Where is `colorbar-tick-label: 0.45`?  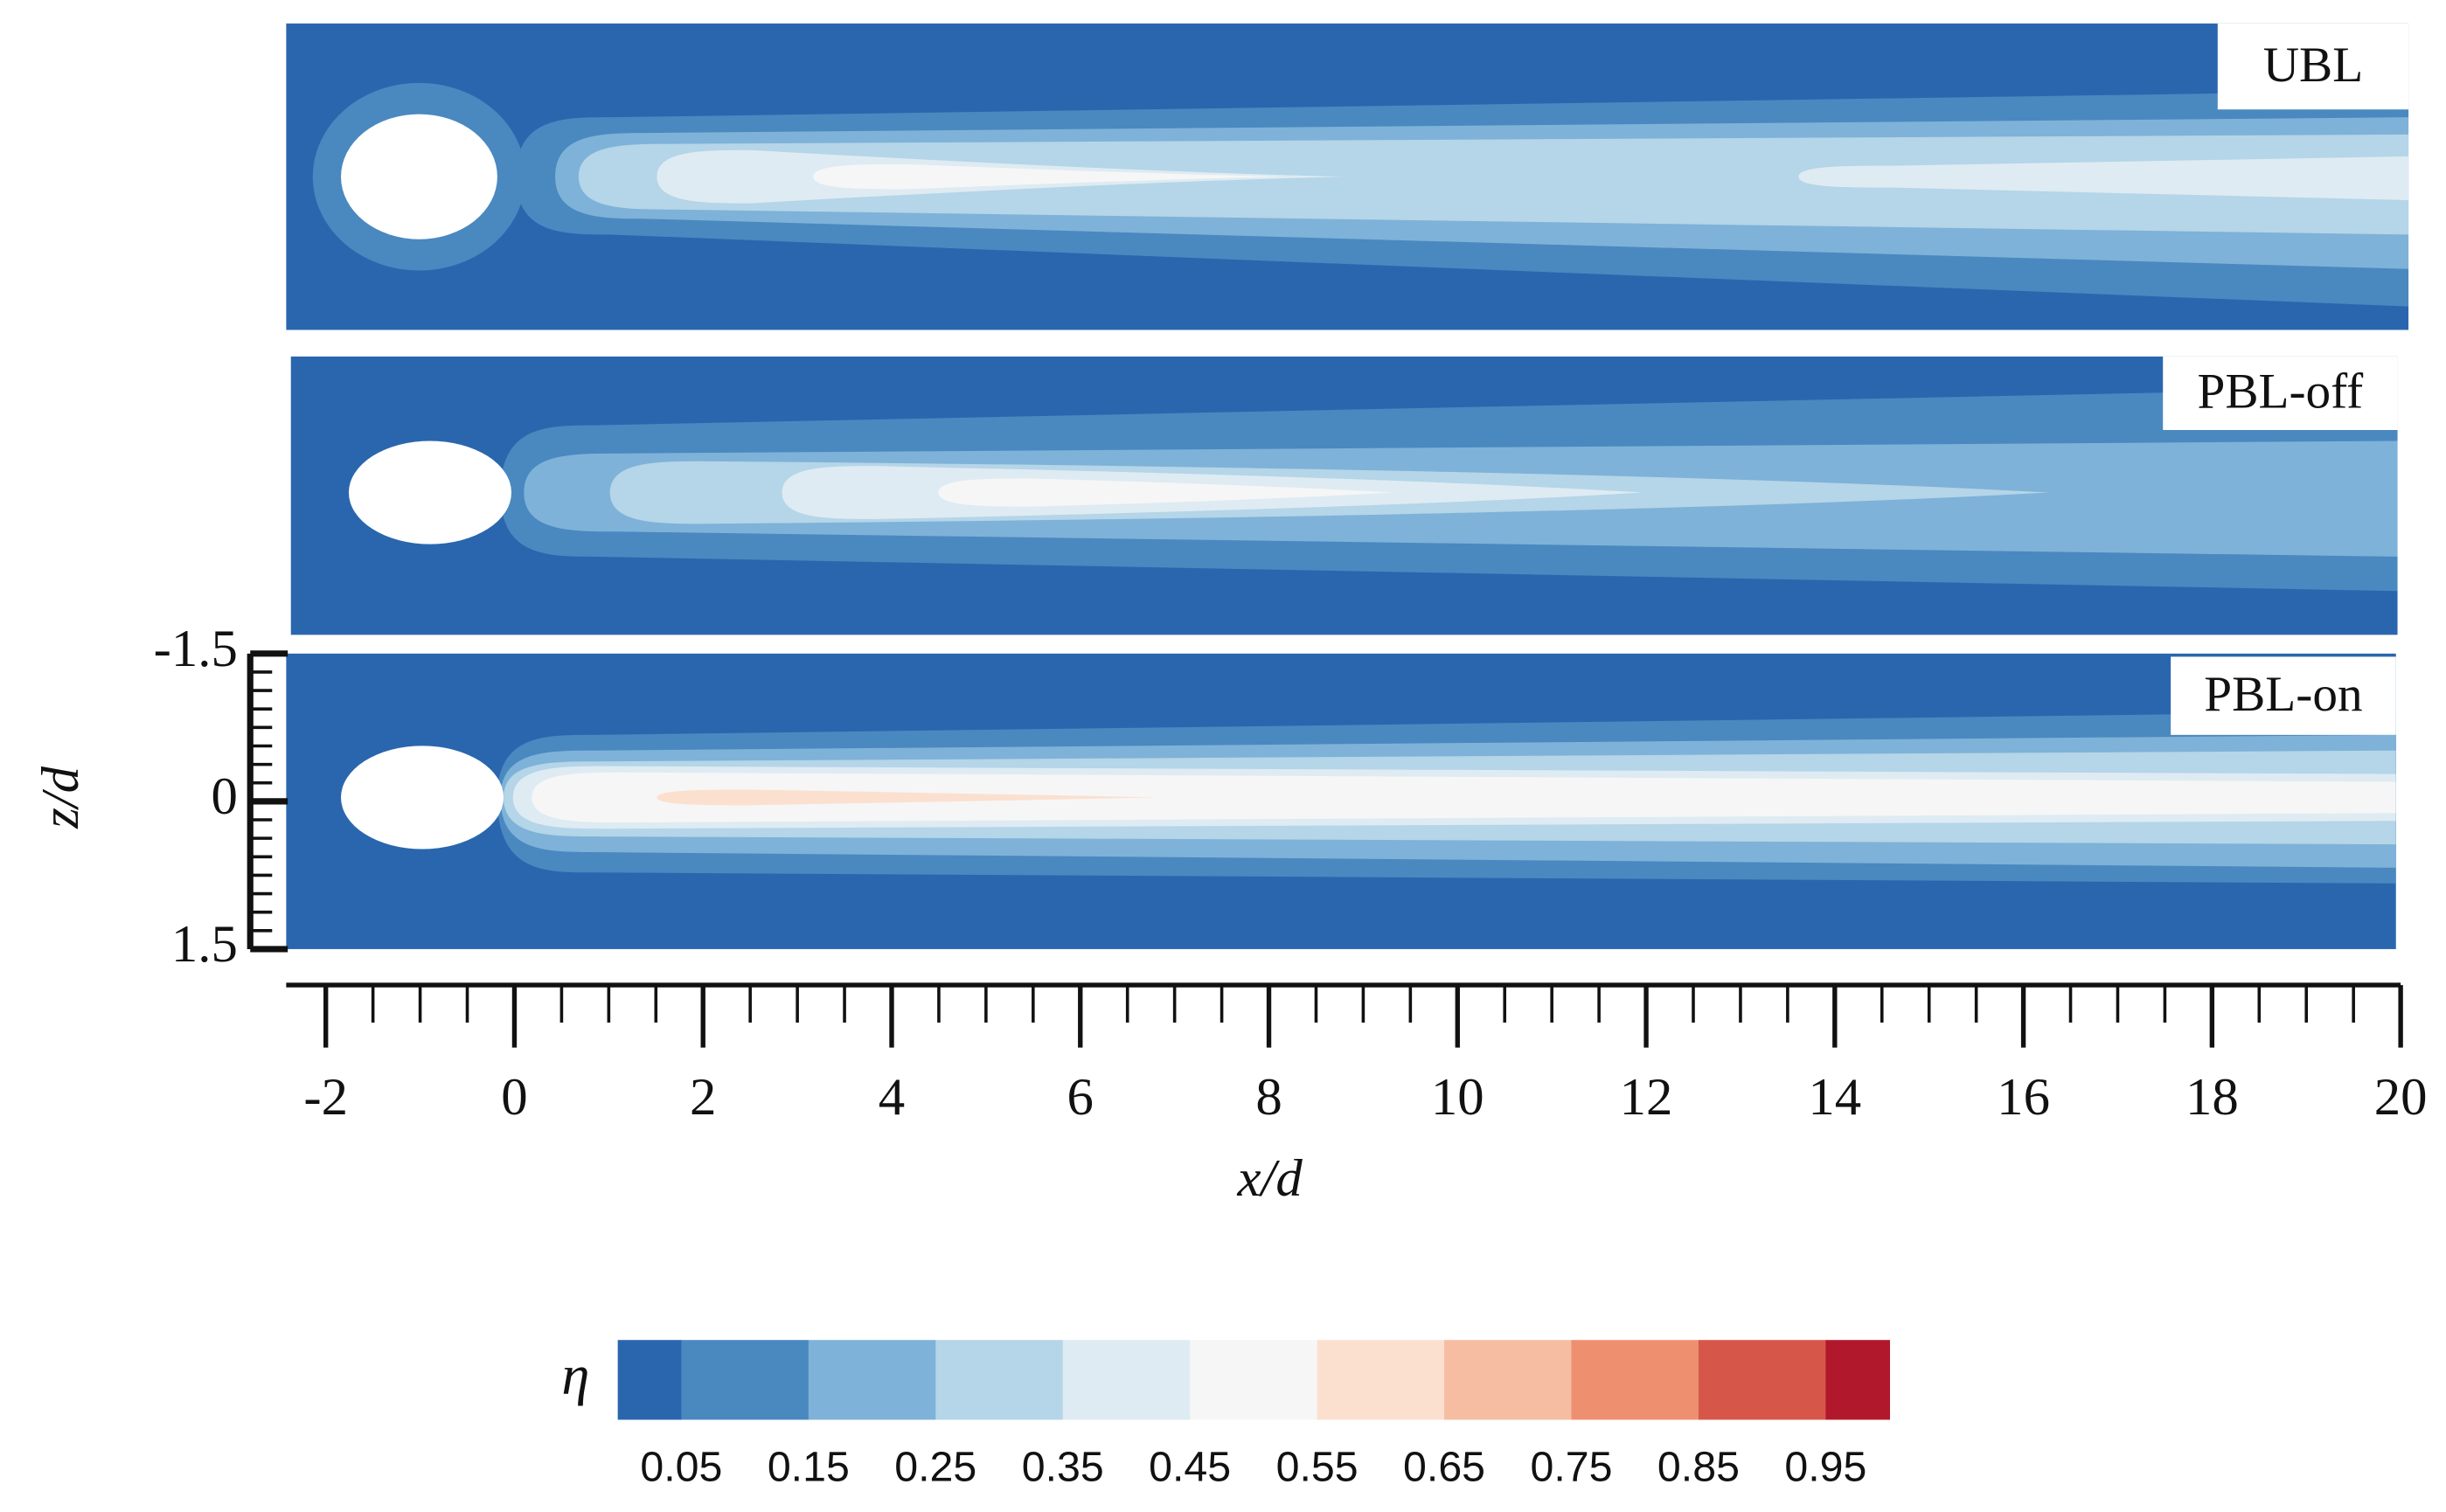
colorbar-tick-label: 0.45 is located at coordinates (1190, 1466).